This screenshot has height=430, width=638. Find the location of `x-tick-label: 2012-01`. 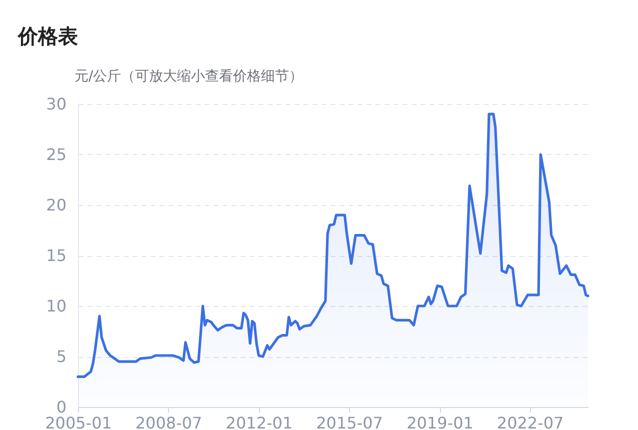

x-tick-label: 2012-01 is located at coordinates (259, 422).